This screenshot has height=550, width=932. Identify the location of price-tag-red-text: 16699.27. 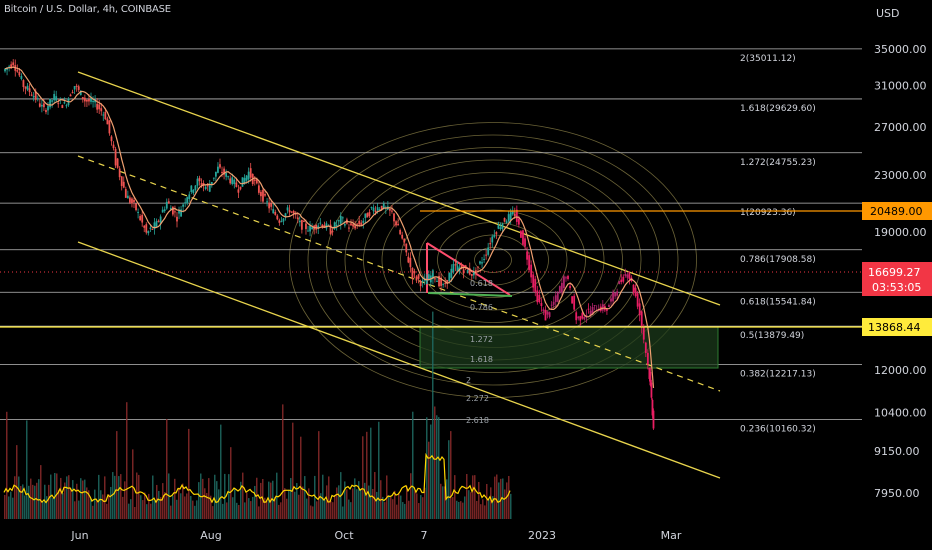
(894, 272).